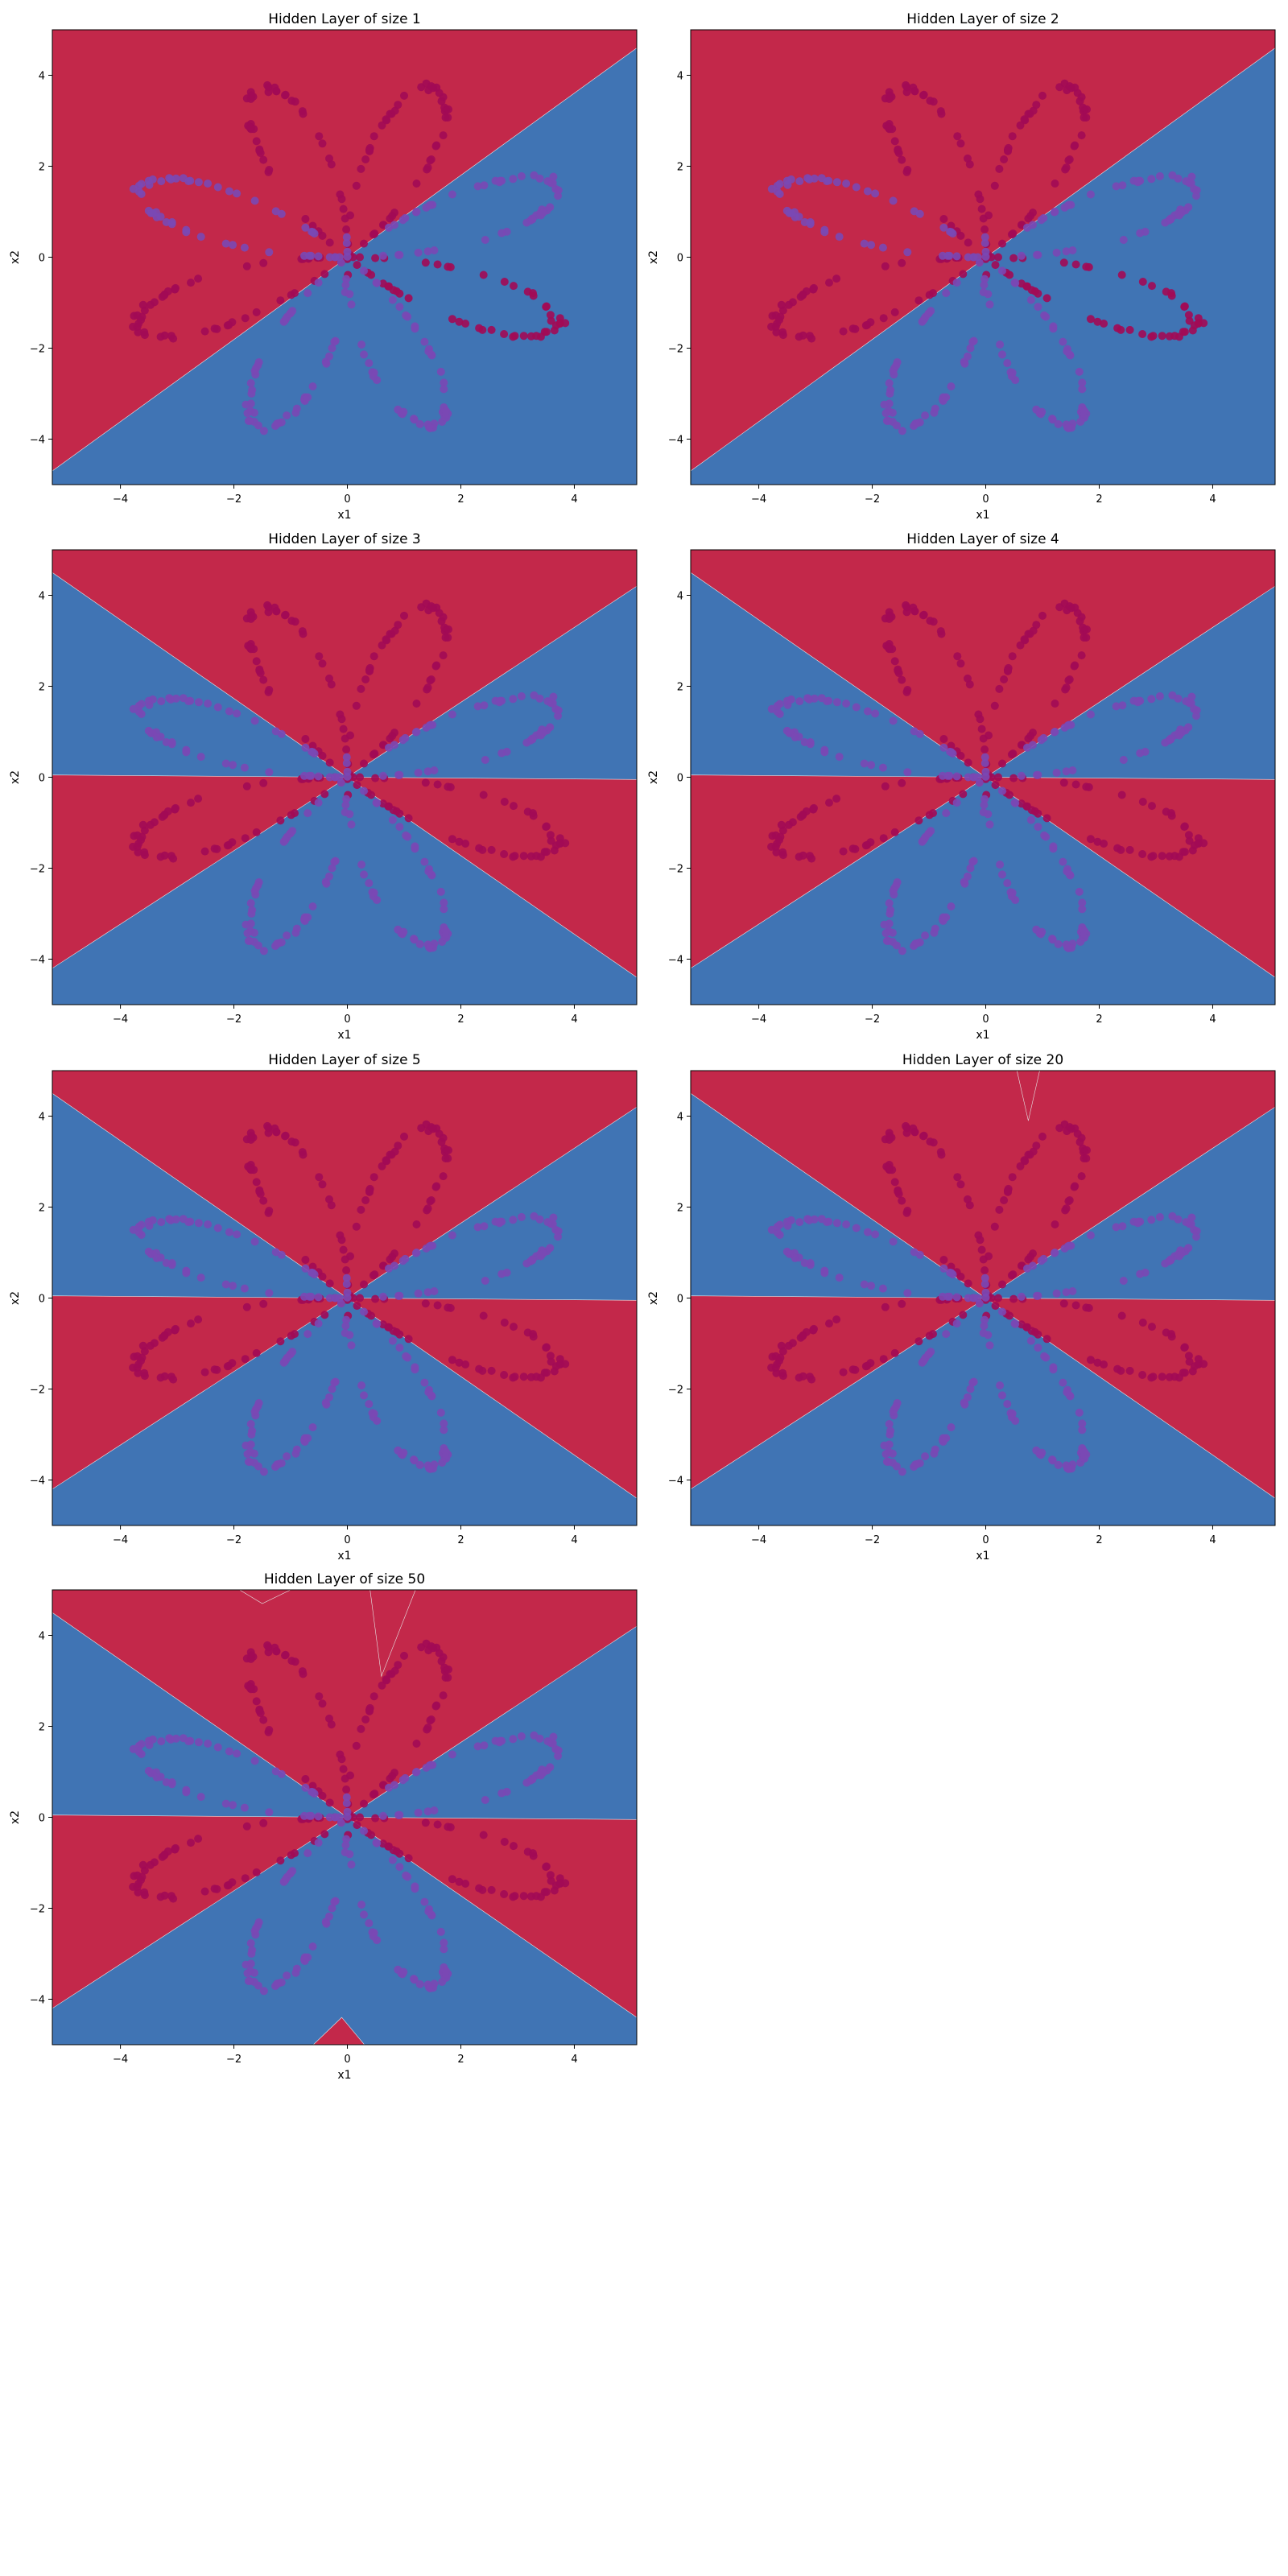 This screenshot has height=2576, width=1288. I want to click on x-axis-label: x1, so click(344, 2075).